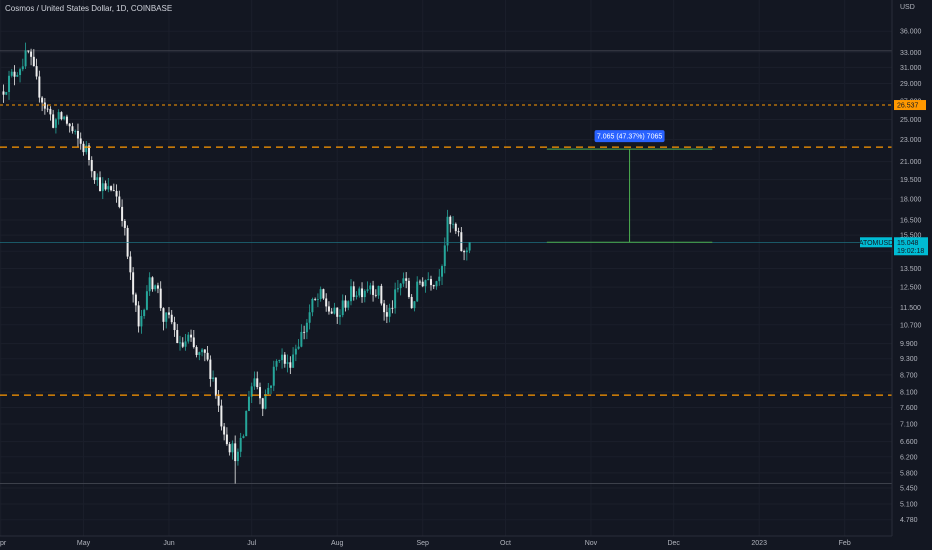 The width and height of the screenshot is (932, 550). What do you see at coordinates (909, 473) in the screenshot?
I see `price-tick-label: 5.800` at bounding box center [909, 473].